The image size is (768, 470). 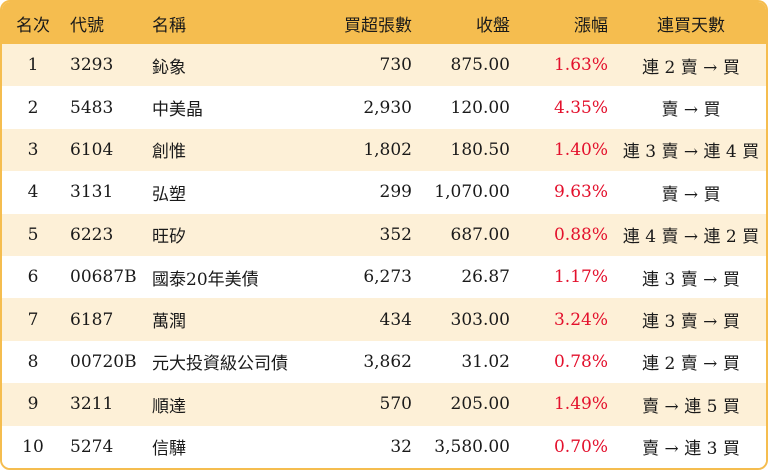 I want to click on cell-code: 3211, so click(x=92, y=404).